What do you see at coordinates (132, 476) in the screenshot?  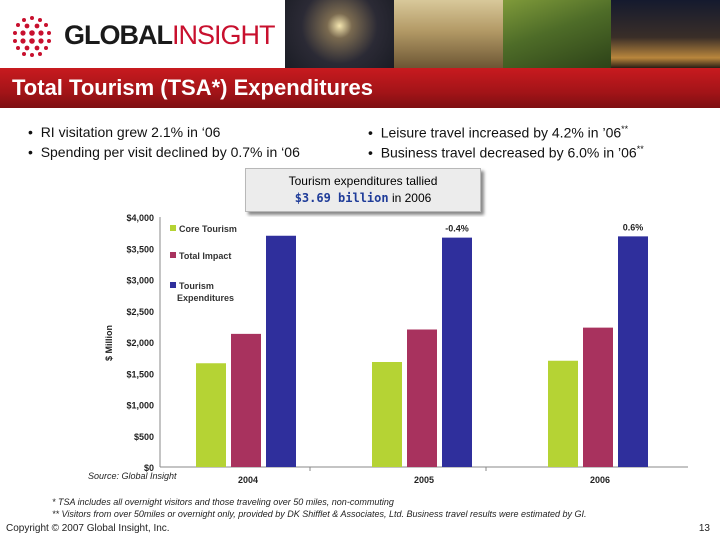 I see `source-note: Source: Global Insight` at bounding box center [132, 476].